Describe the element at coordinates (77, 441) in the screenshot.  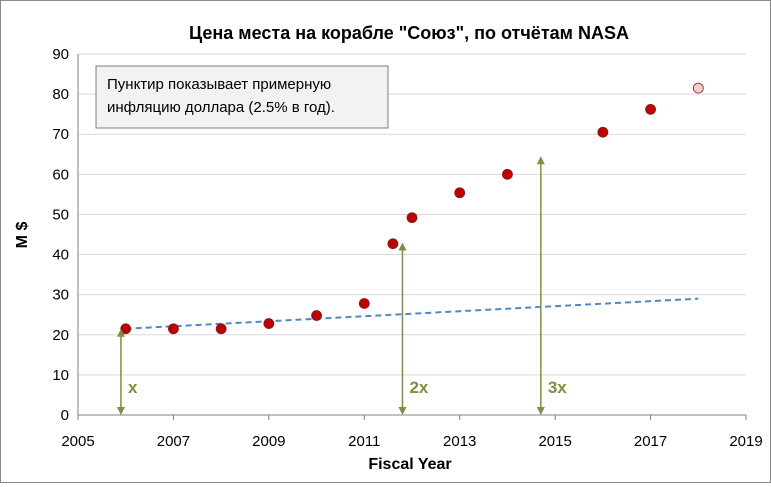
I see `x-tick-label: 2005` at that location.